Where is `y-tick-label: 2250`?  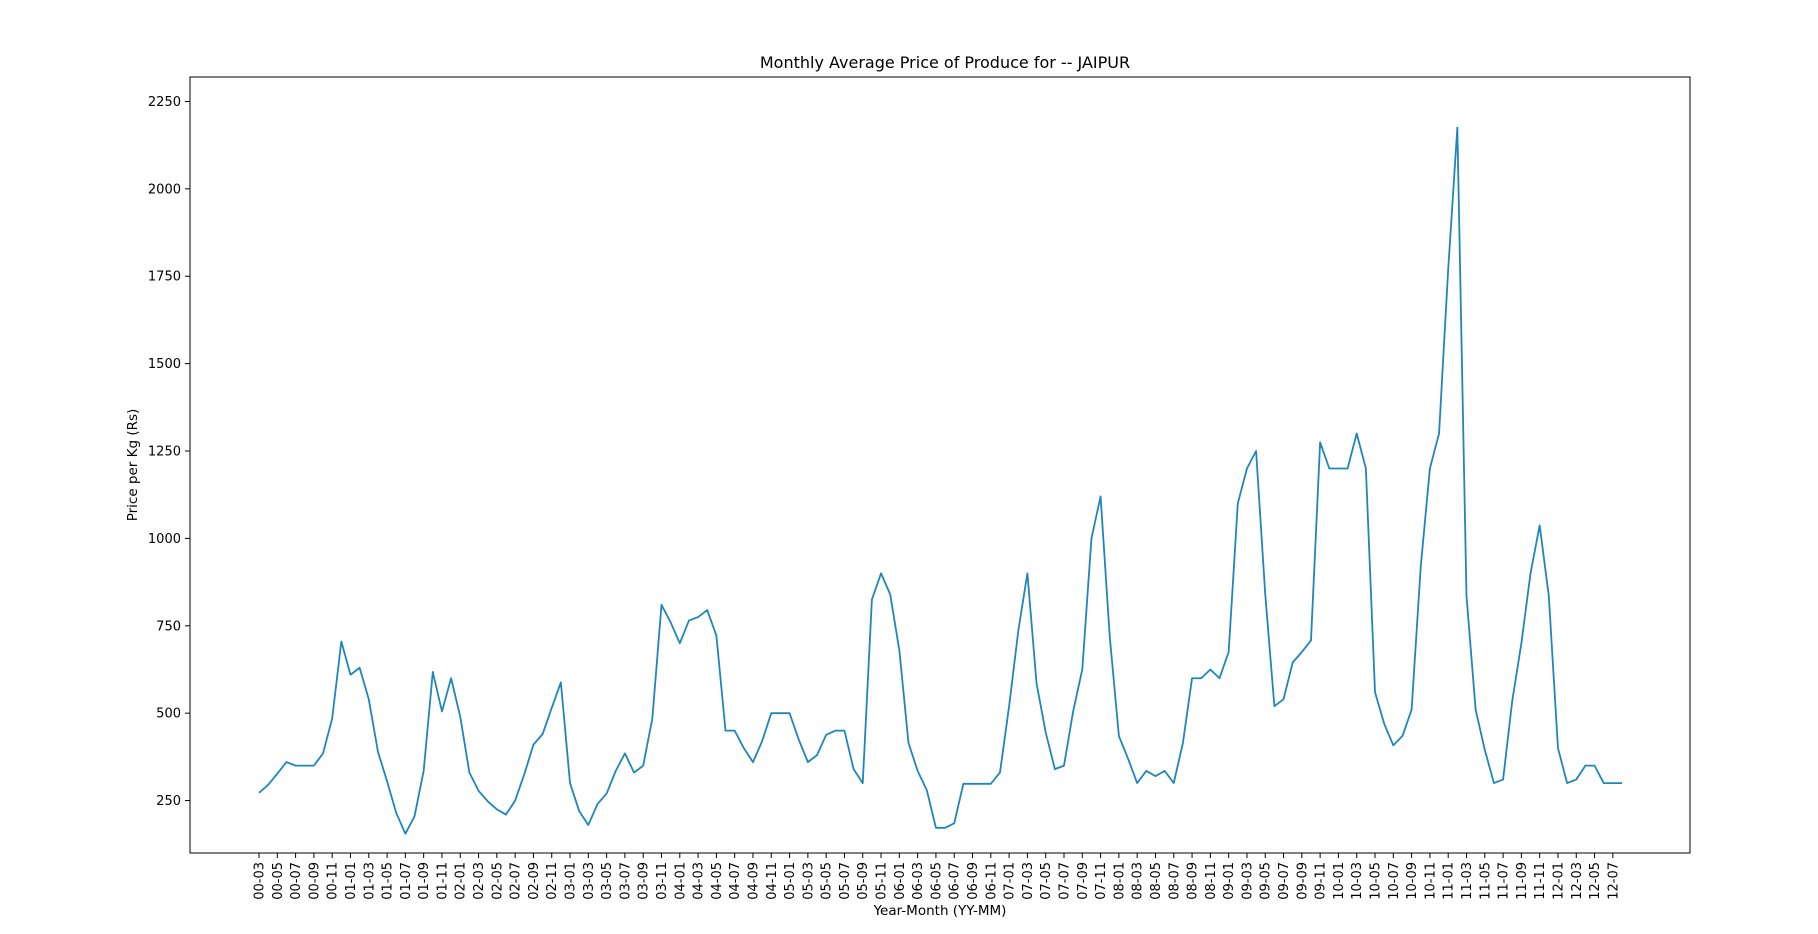
y-tick-label: 2250 is located at coordinates (164, 102).